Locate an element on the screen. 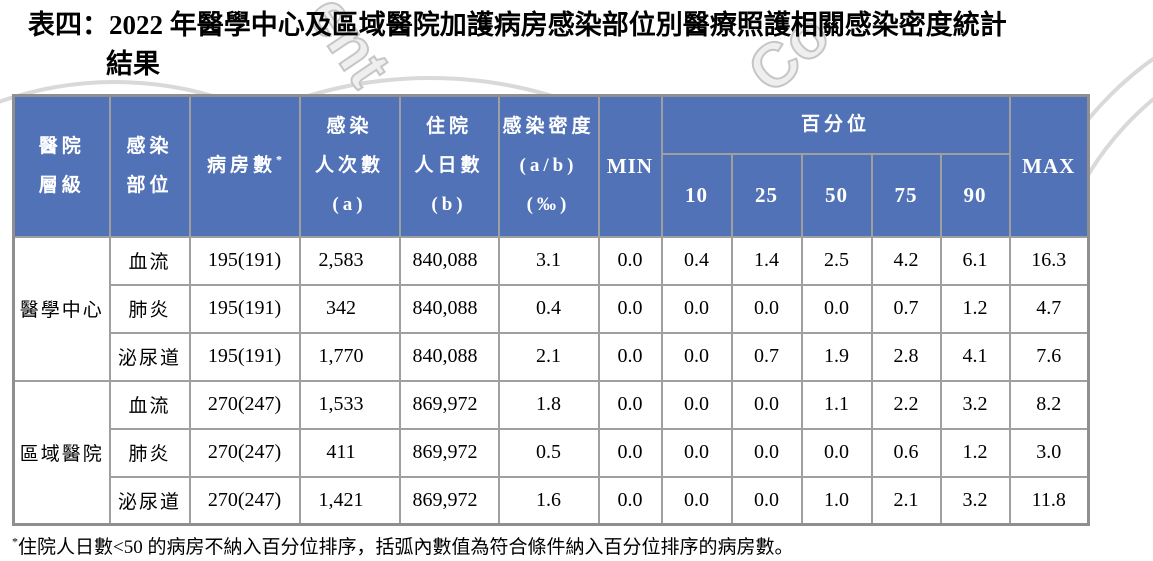 The image size is (1153, 561). cell-max: 11.8 is located at coordinates (1049, 500).